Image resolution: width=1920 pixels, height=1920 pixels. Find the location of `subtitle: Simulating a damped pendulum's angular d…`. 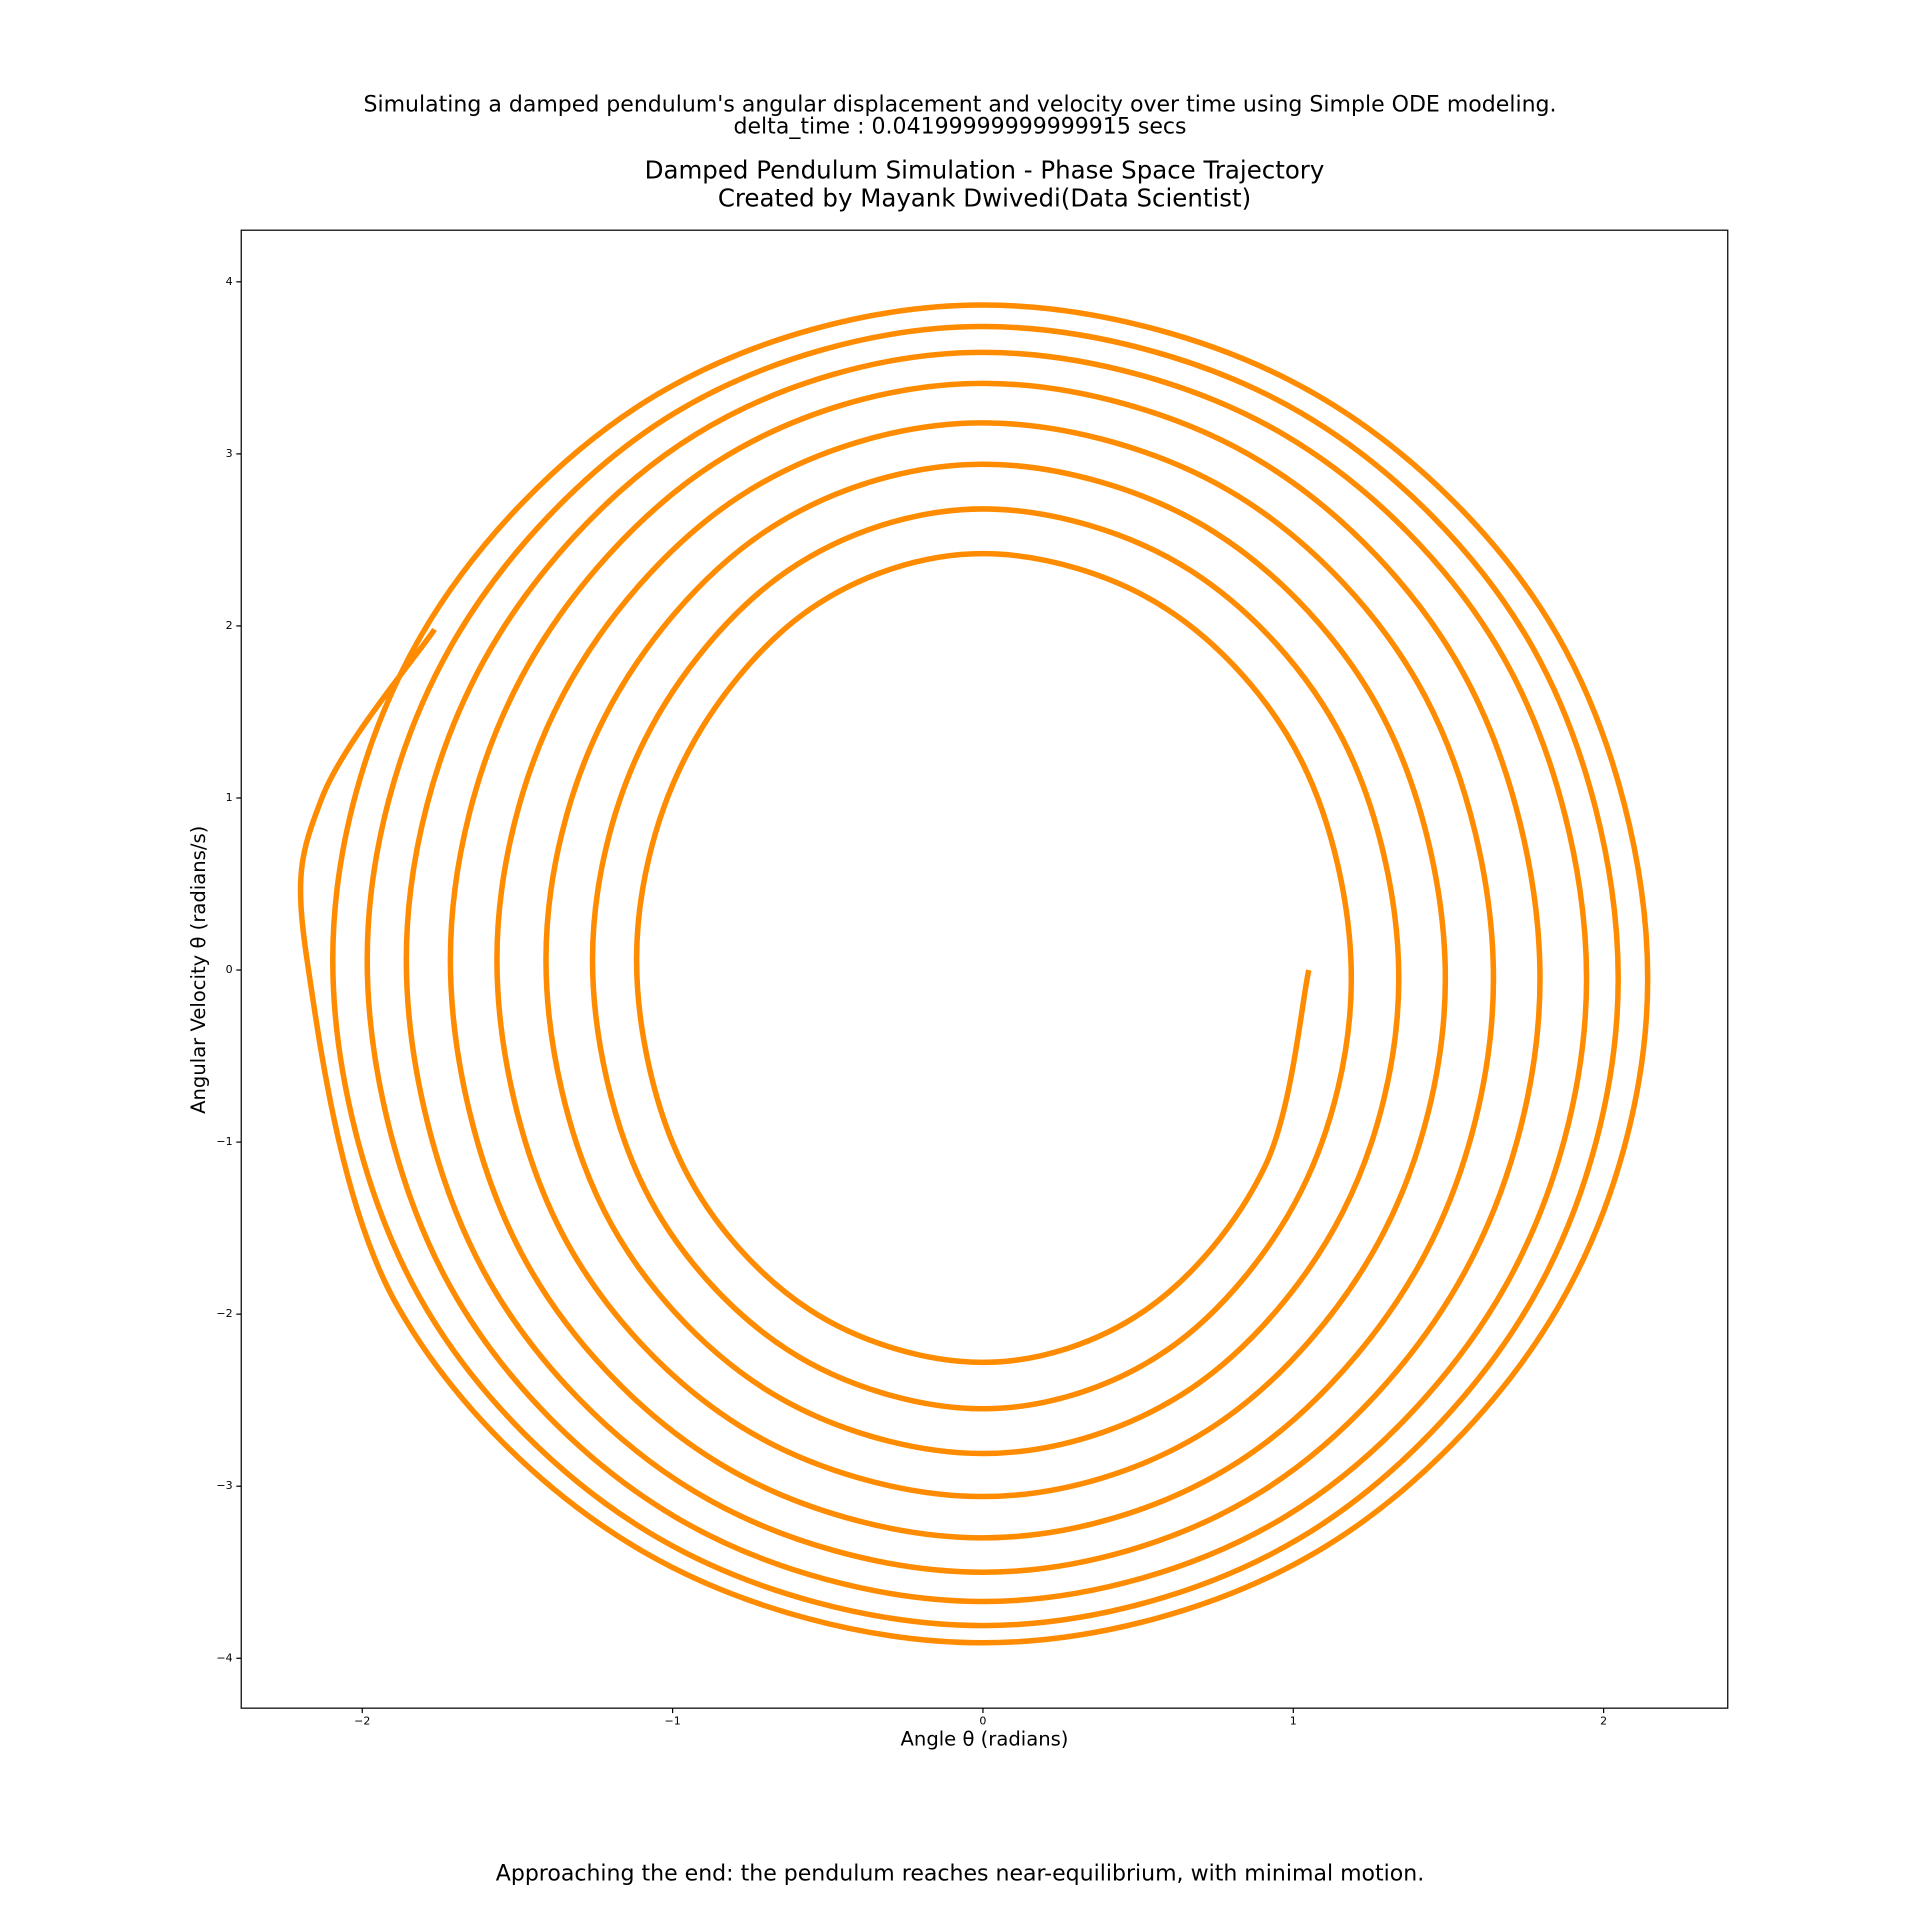

subtitle: Simulating a damped pendulum's angular d… is located at coordinates (959, 104).